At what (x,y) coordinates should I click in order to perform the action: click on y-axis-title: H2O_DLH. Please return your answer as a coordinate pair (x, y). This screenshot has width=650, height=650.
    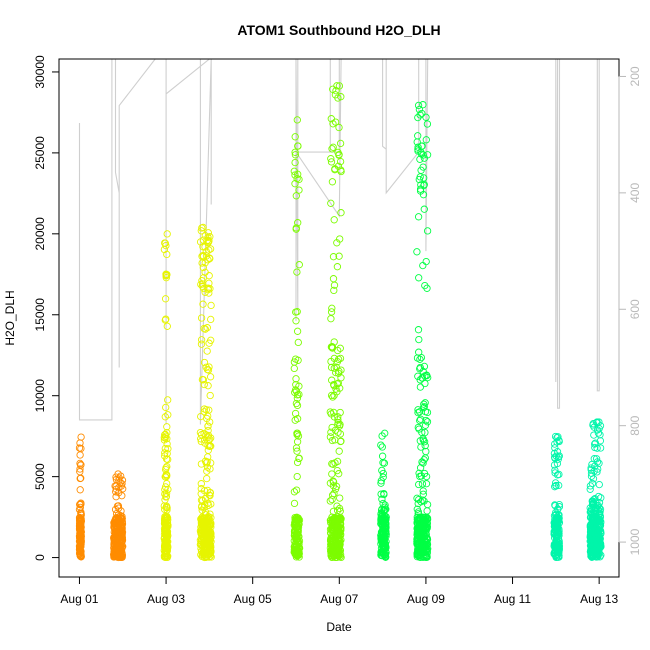
    Looking at the image, I should click on (10, 317).